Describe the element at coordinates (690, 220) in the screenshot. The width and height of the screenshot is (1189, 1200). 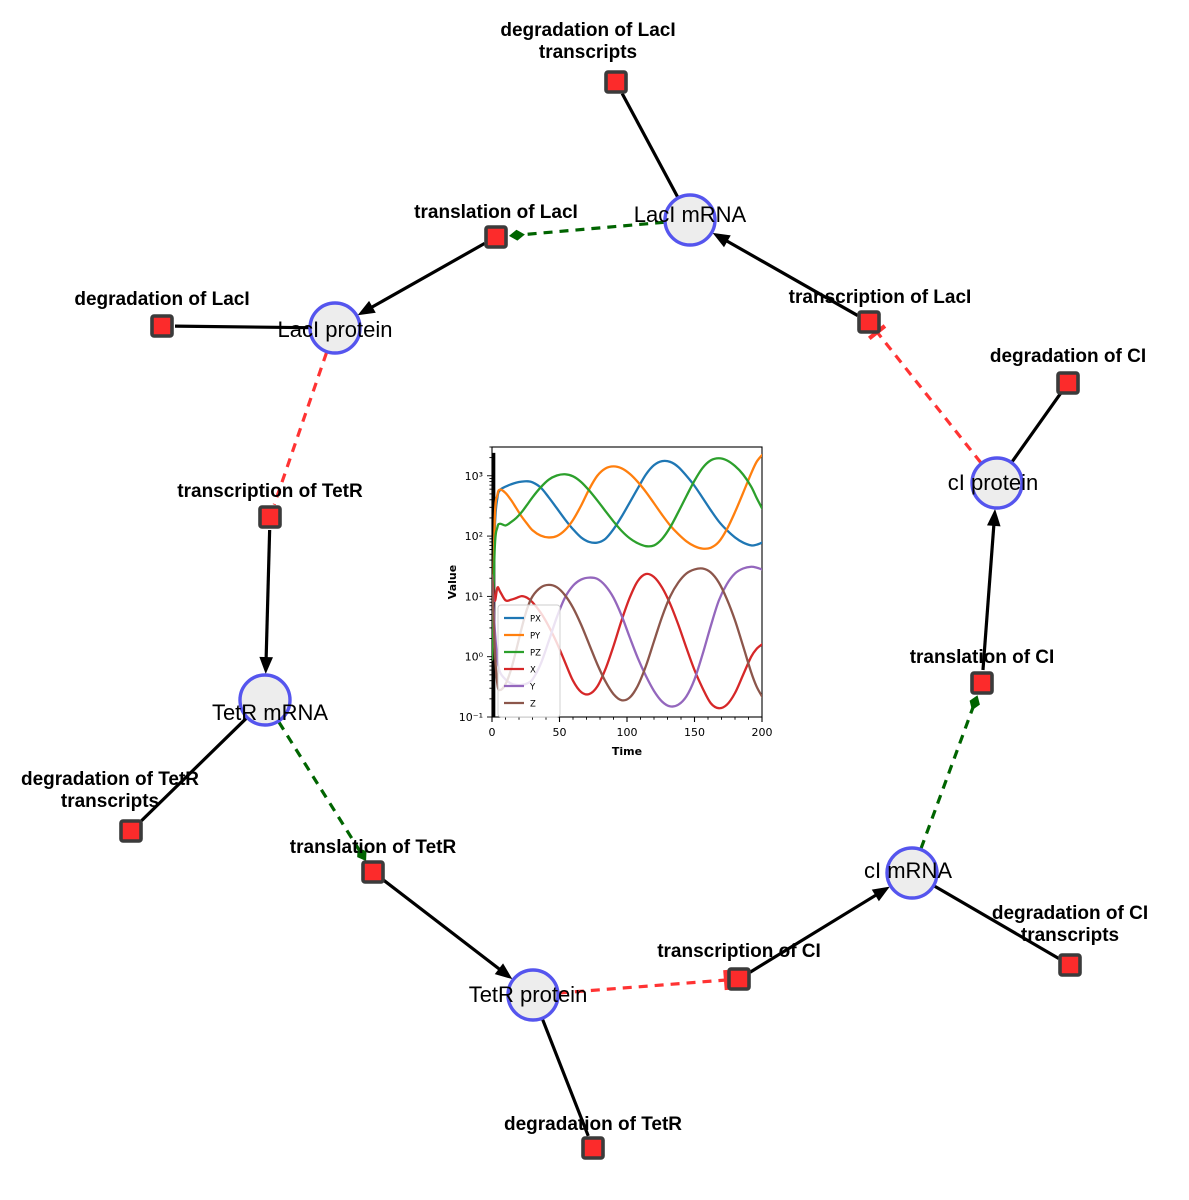
I see `species-node-laci_mrna` at that location.